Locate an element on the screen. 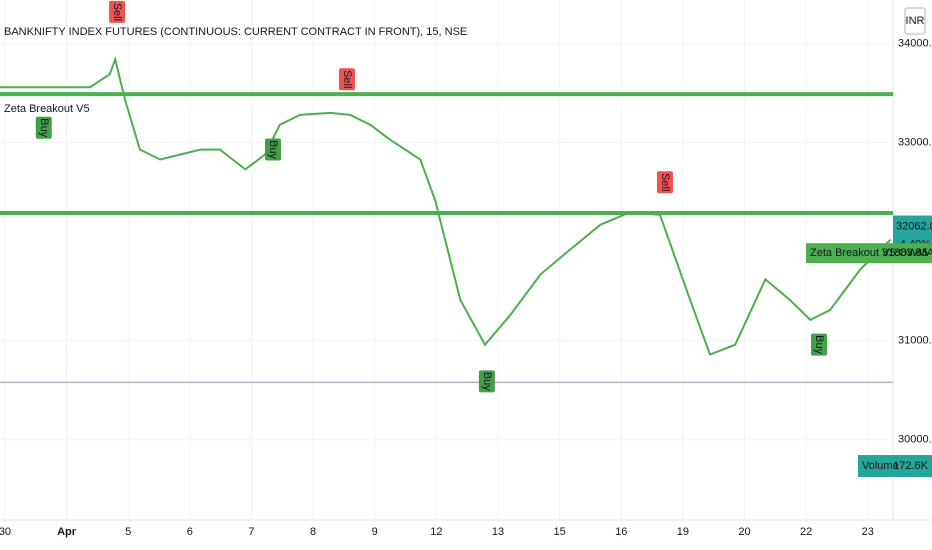  x-tick-label: 7 is located at coordinates (251, 532).